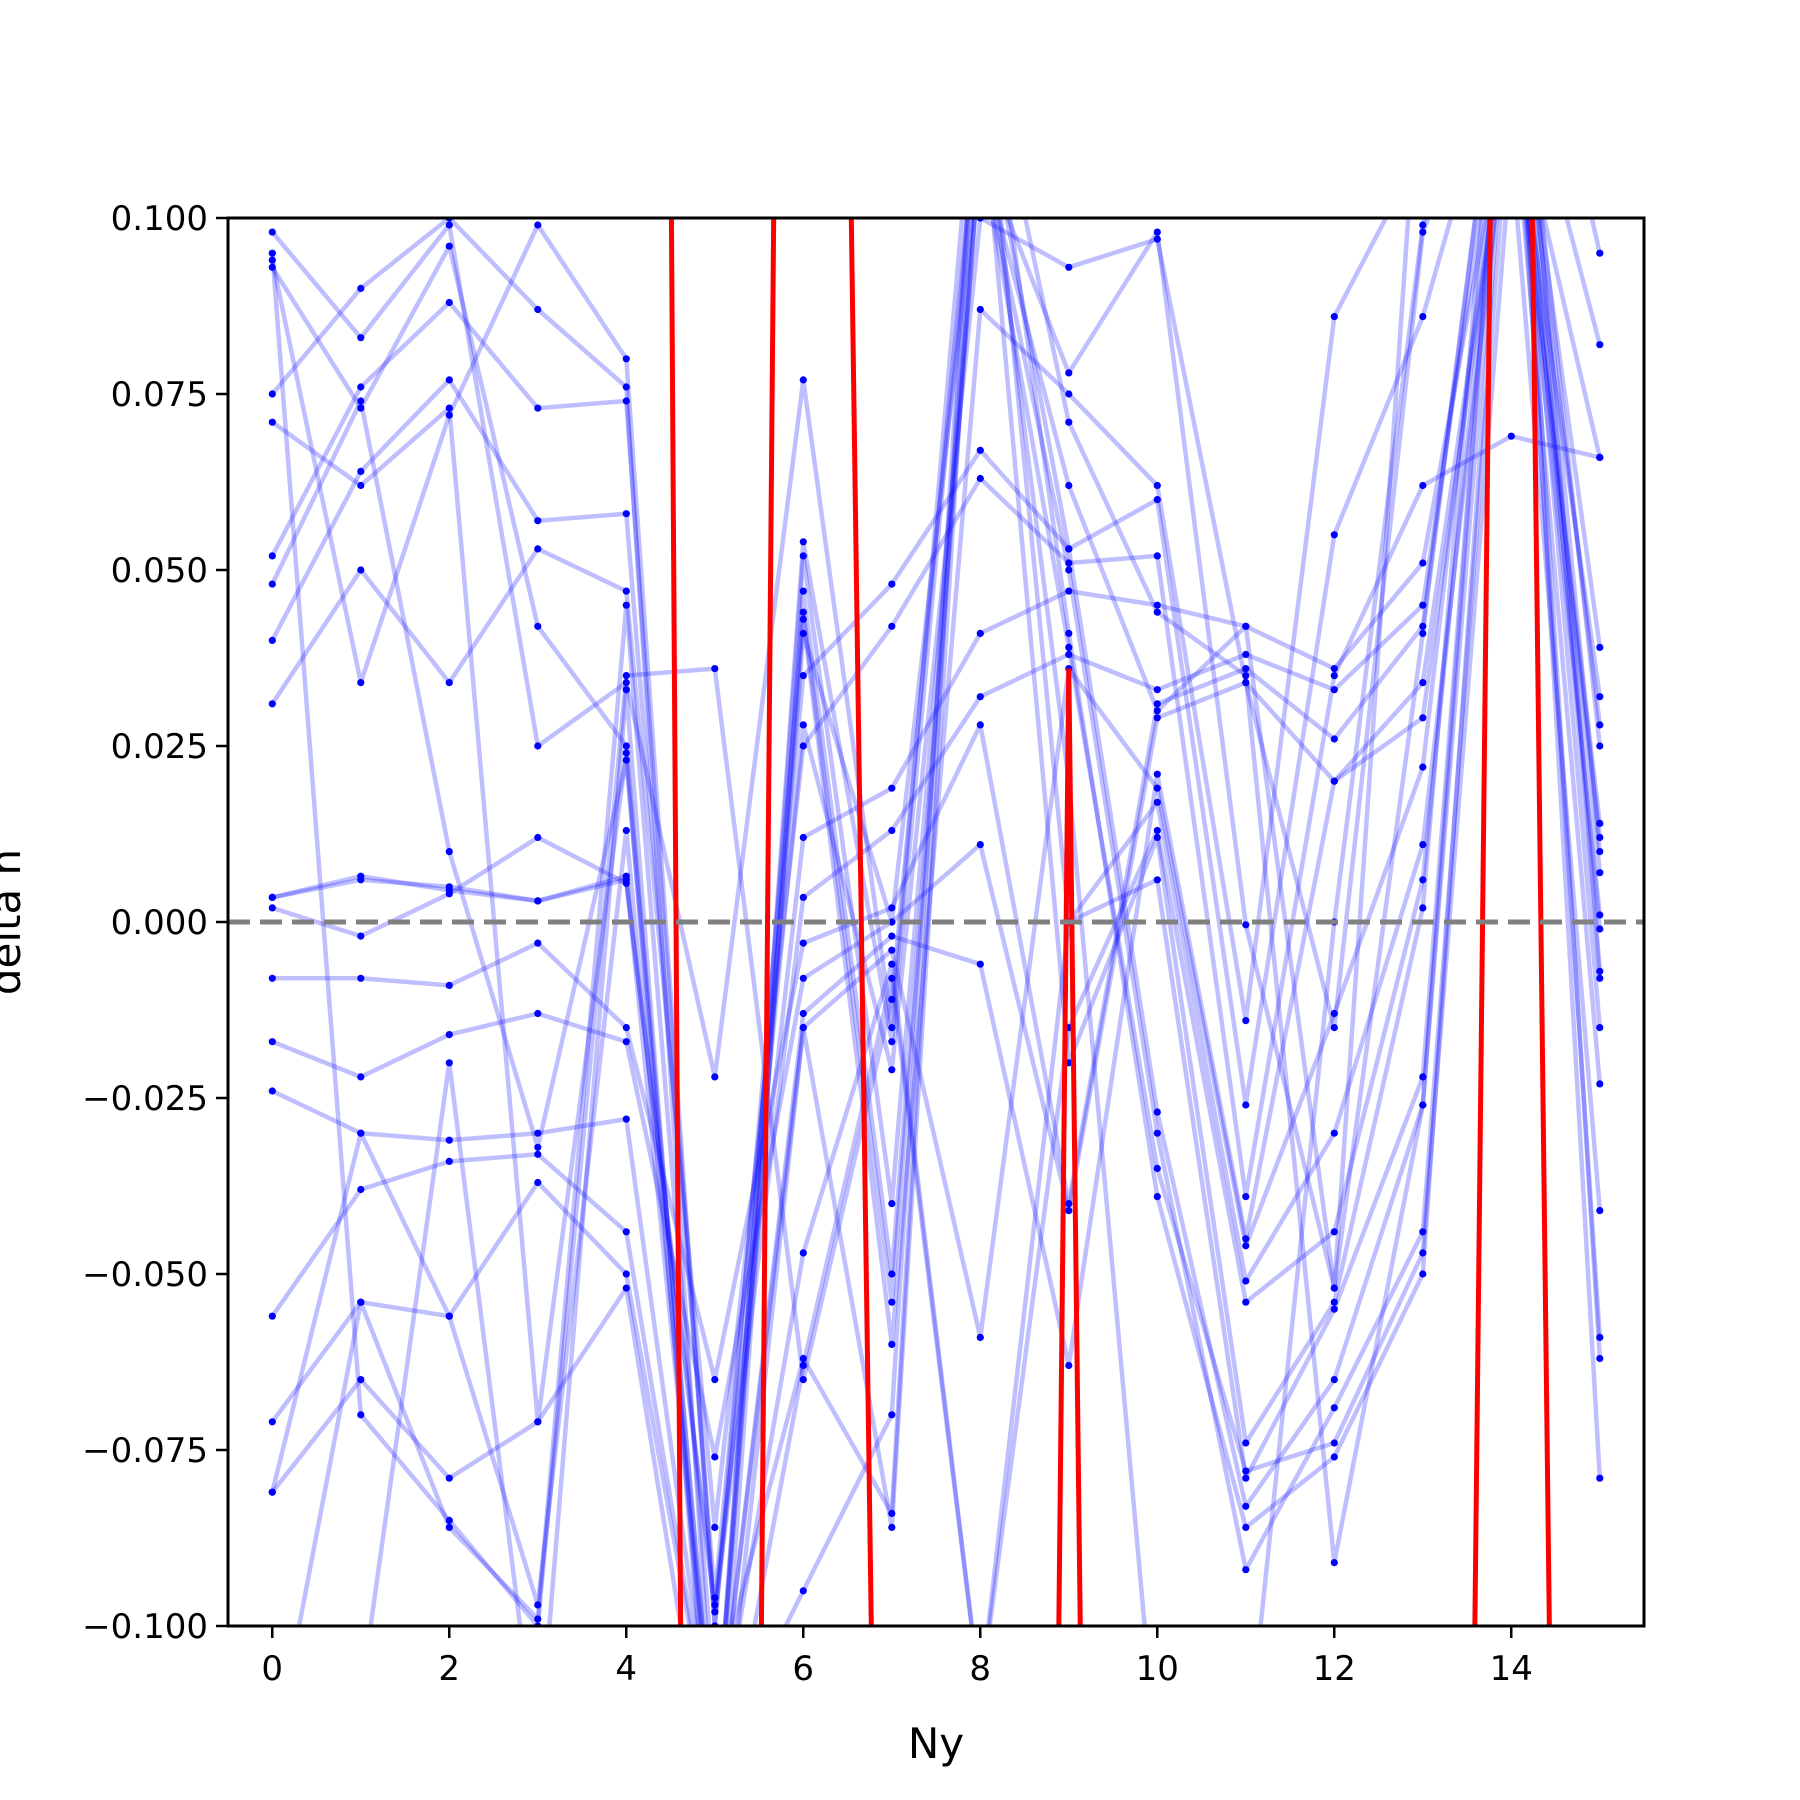  I want to click on y-tick-label: 0.025, so click(159, 747).